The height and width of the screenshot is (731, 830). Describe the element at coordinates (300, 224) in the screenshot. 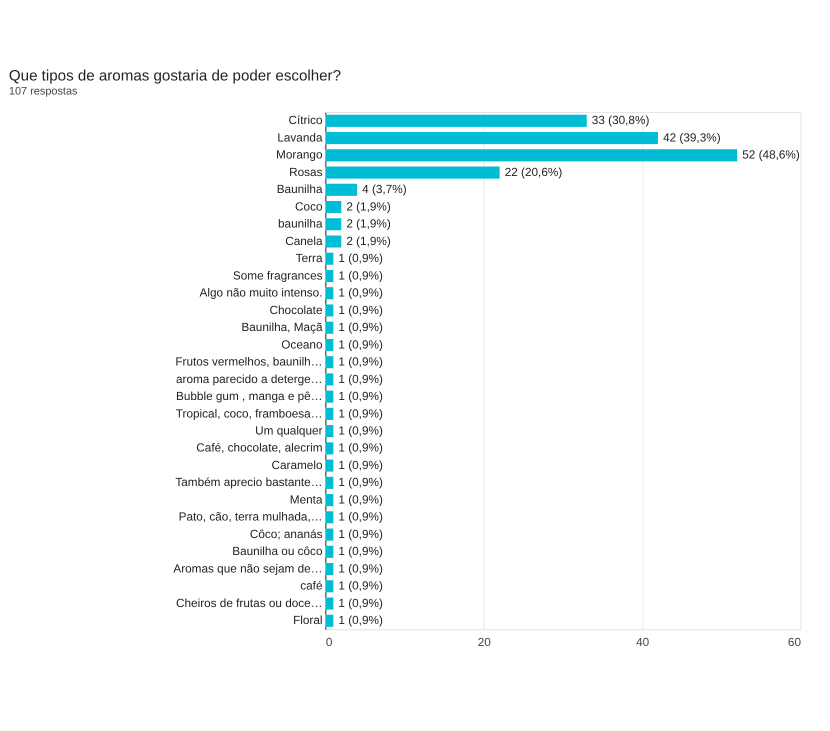

I see `y-tick-label: baunilha` at that location.